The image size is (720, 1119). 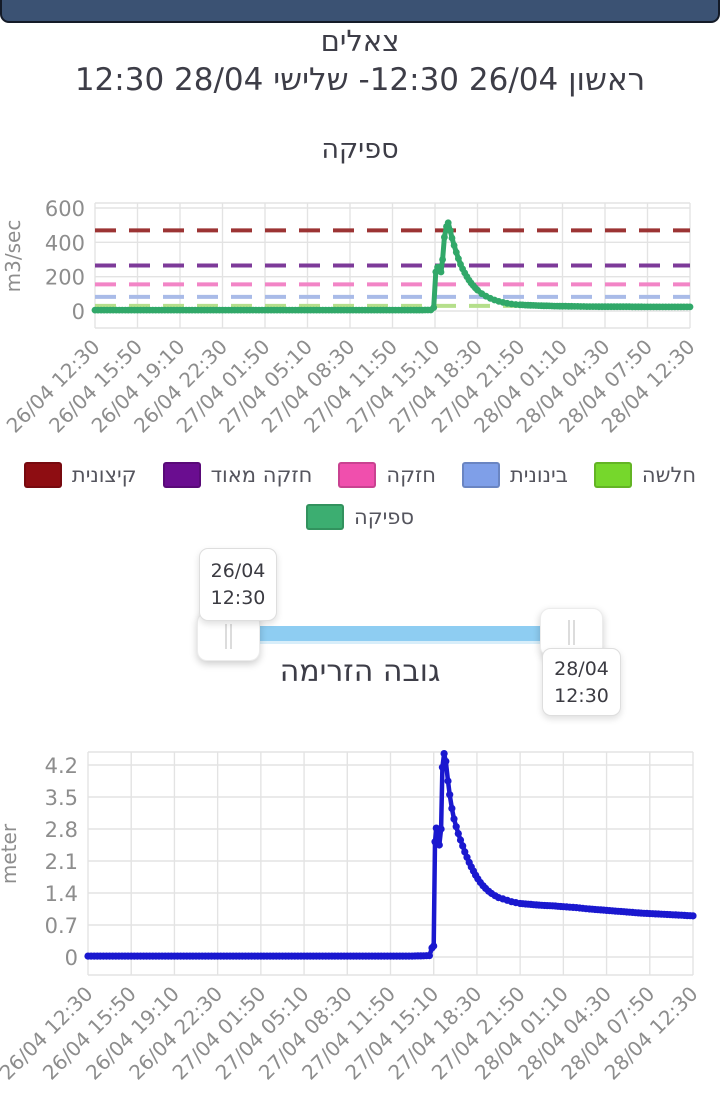 What do you see at coordinates (61, 894) in the screenshot?
I see `svg-text: 1.4` at bounding box center [61, 894].